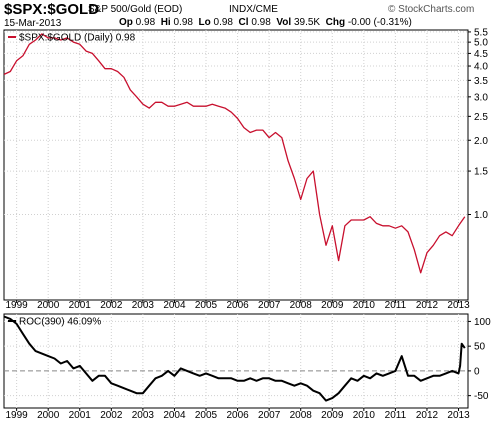  What do you see at coordinates (481, 117) in the screenshot?
I see `y-tick-label: 2.5` at bounding box center [481, 117].